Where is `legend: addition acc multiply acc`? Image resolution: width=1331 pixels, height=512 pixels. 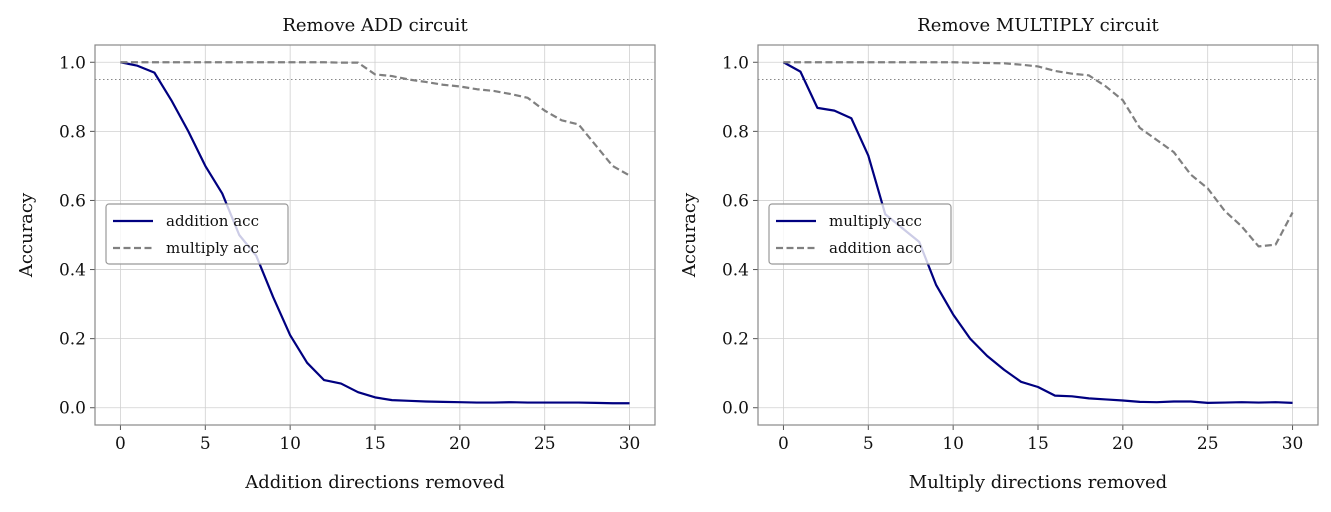
legend: addition acc multiply acc is located at coordinates (197, 234).